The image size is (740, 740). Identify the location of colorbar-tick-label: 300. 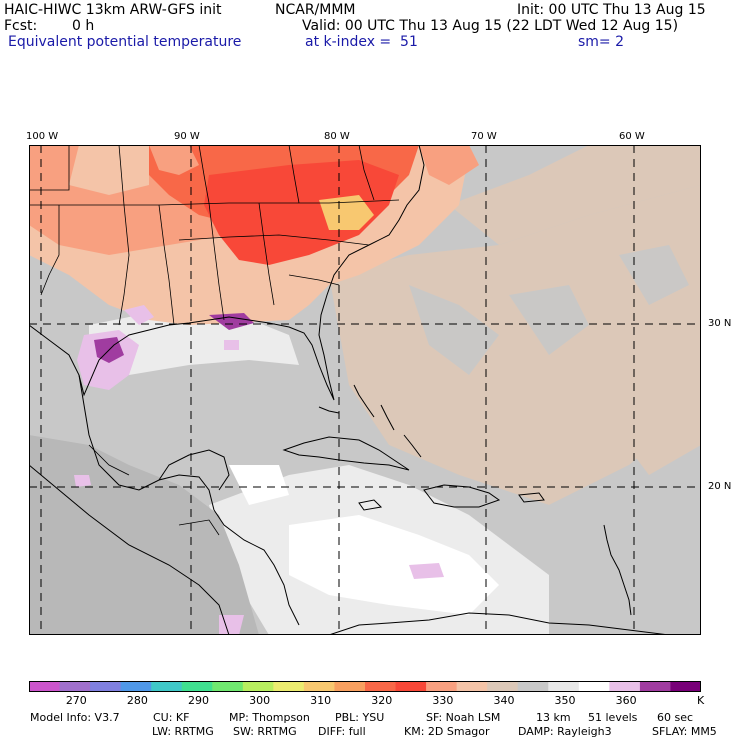
(260, 700).